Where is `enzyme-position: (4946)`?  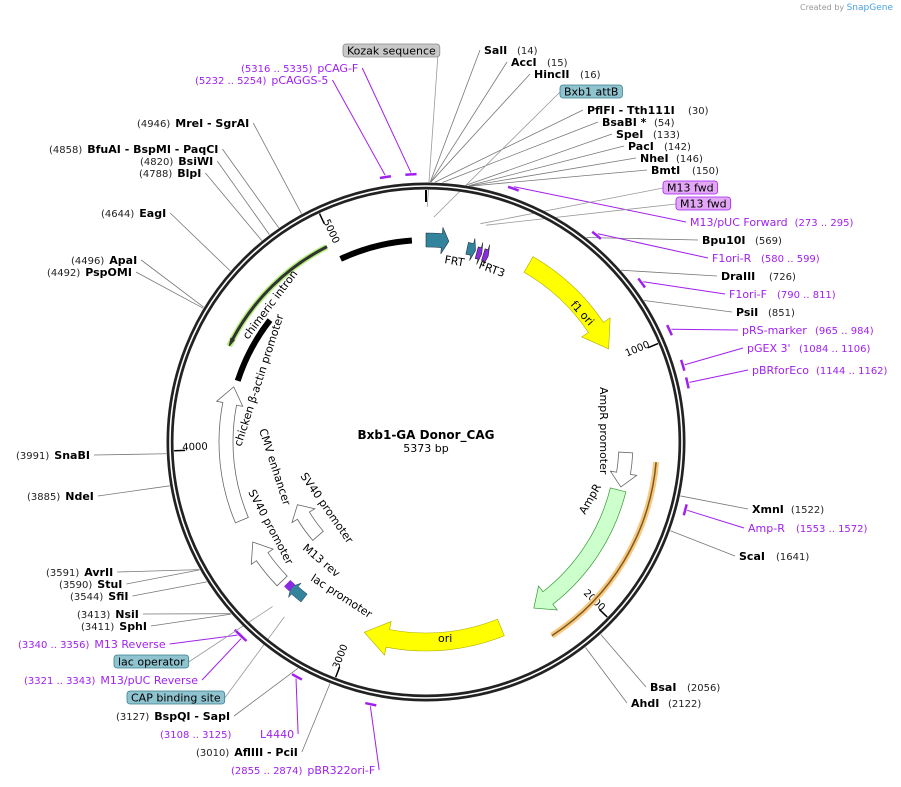
enzyme-position: (4946) is located at coordinates (153, 124).